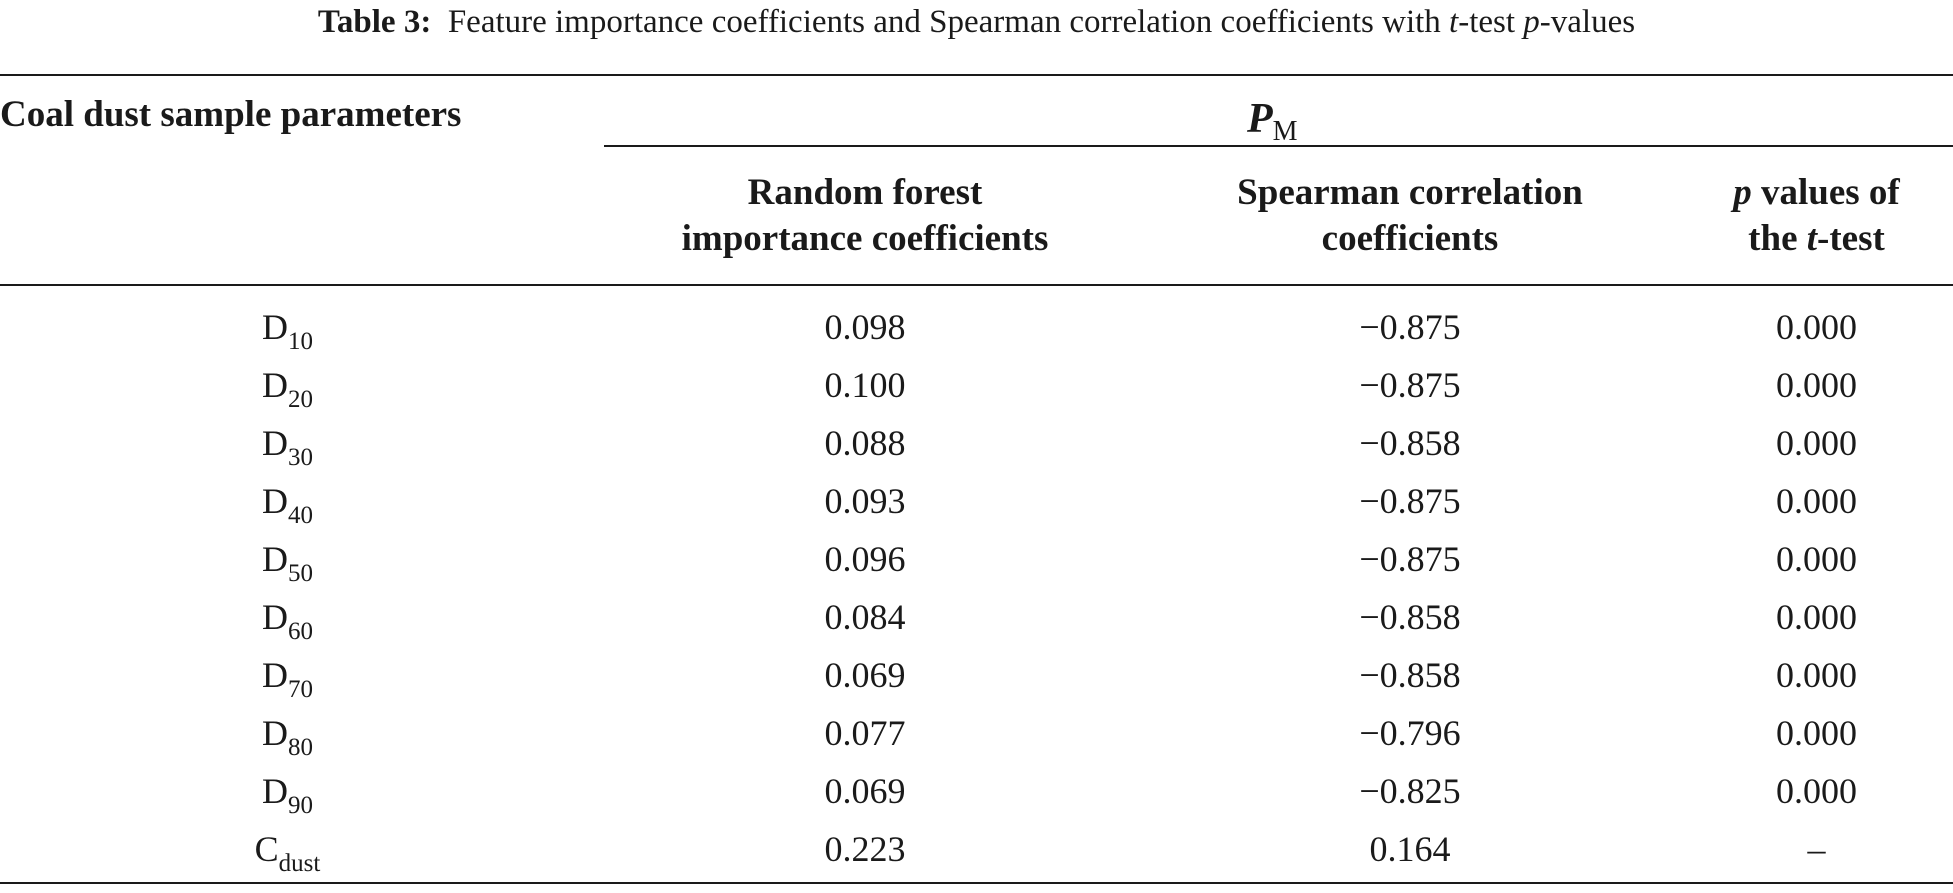  What do you see at coordinates (976, 559) in the screenshot?
I see `table-row: D50 0.096 −0.875 0.000` at bounding box center [976, 559].